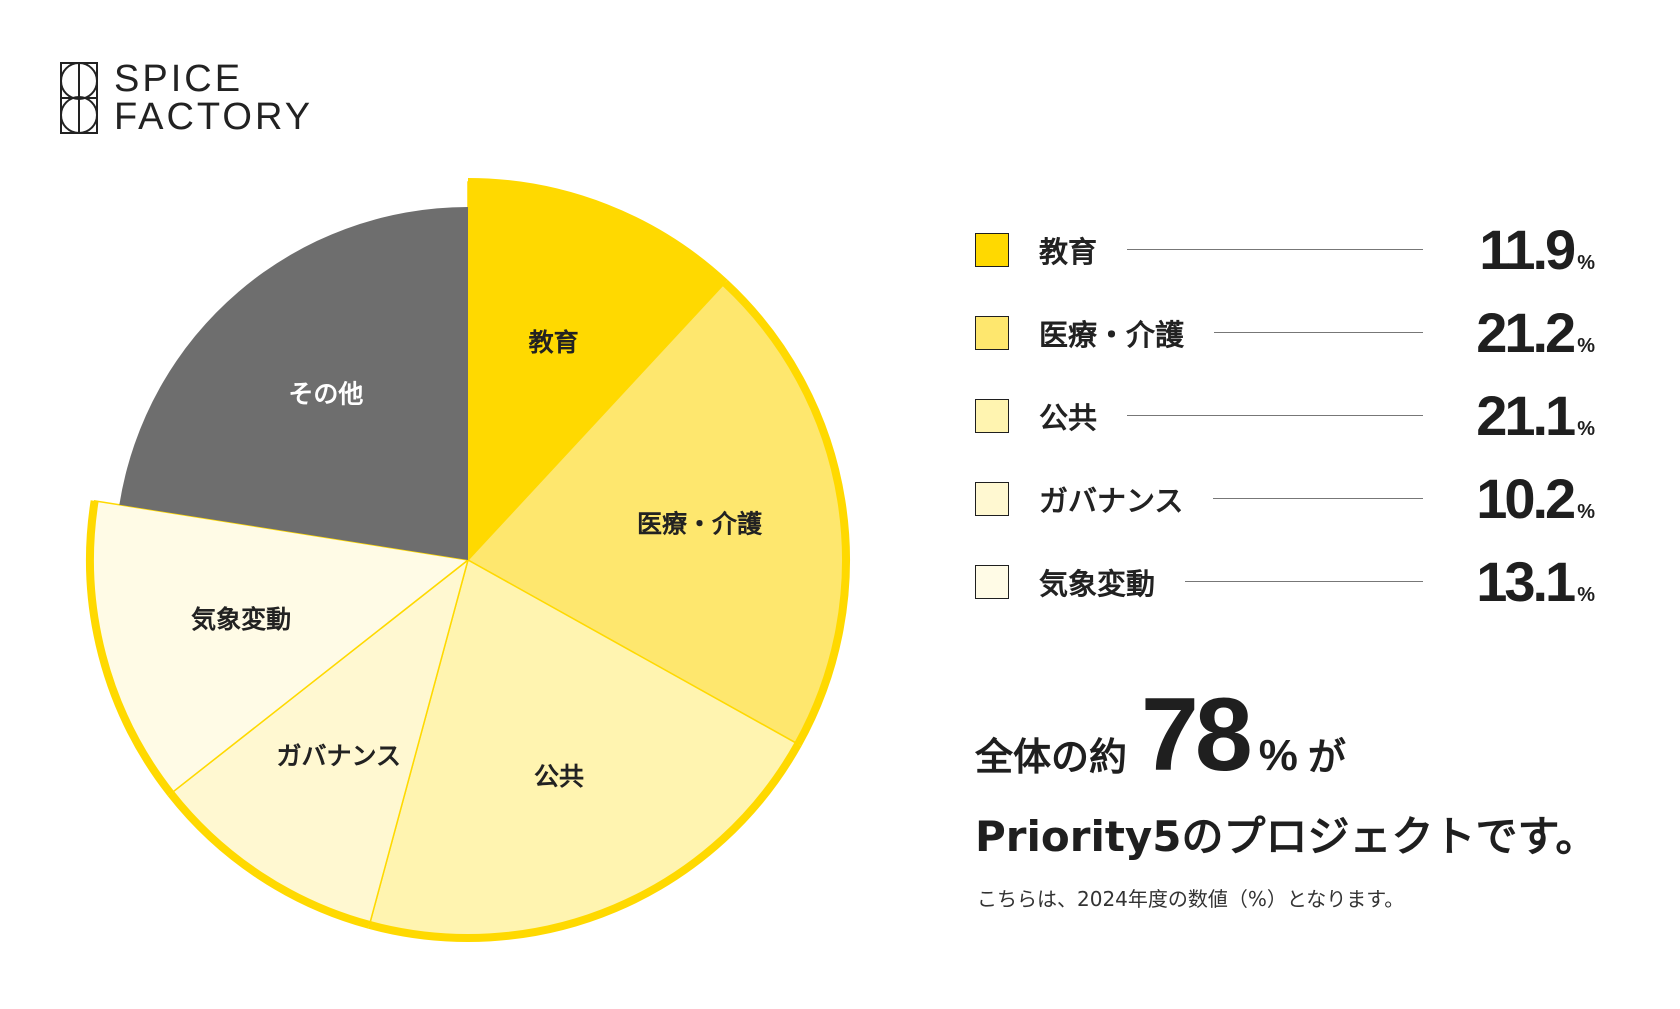 This screenshot has height=1009, width=1680. Describe the element at coordinates (1535, 498) in the screenshot. I see `legend-value: 10.2%` at that location.